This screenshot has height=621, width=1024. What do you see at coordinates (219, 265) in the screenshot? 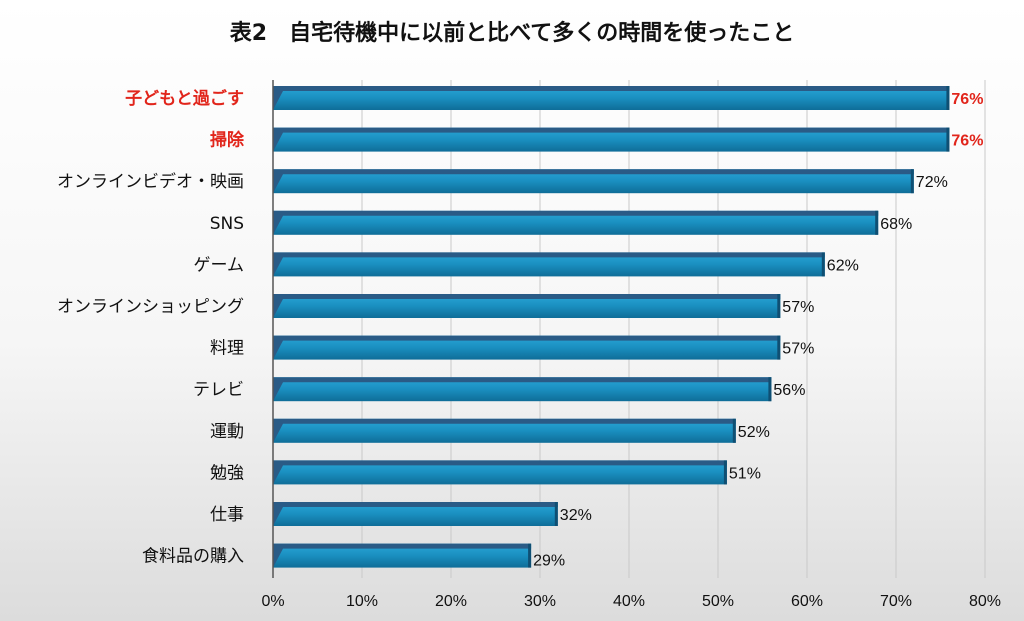
I see `category-label: ゲーム` at bounding box center [219, 265].